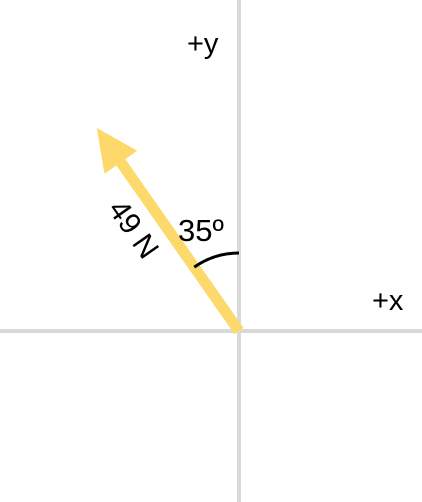 The height and width of the screenshot is (502, 422). What do you see at coordinates (216, 260) in the screenshot?
I see `angle-arc` at bounding box center [216, 260].